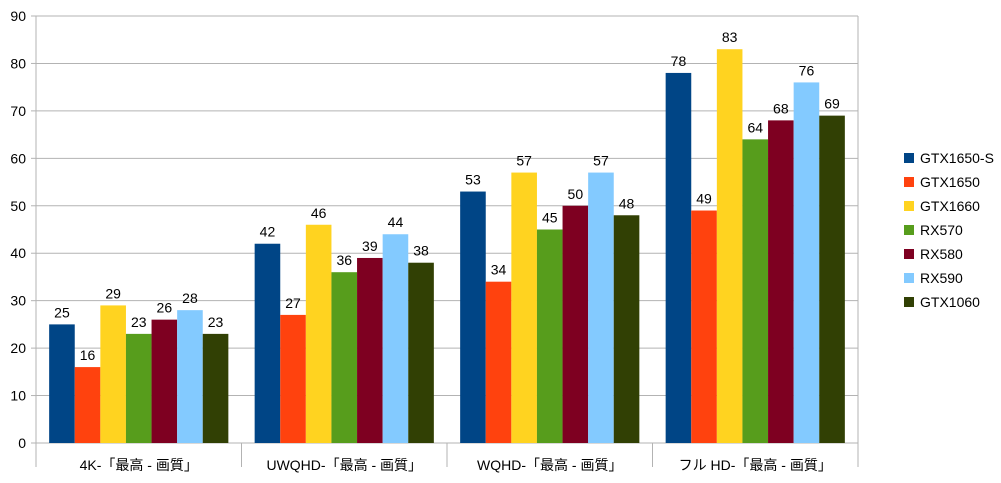  What do you see at coordinates (473, 180) in the screenshot?
I see `data-label: 53` at bounding box center [473, 180].